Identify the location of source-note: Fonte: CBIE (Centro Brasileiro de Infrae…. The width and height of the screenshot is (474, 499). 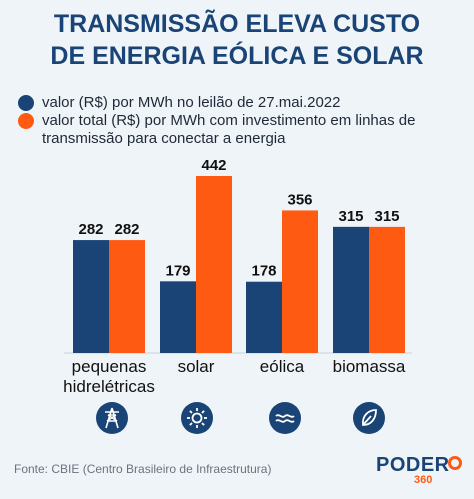
(143, 469).